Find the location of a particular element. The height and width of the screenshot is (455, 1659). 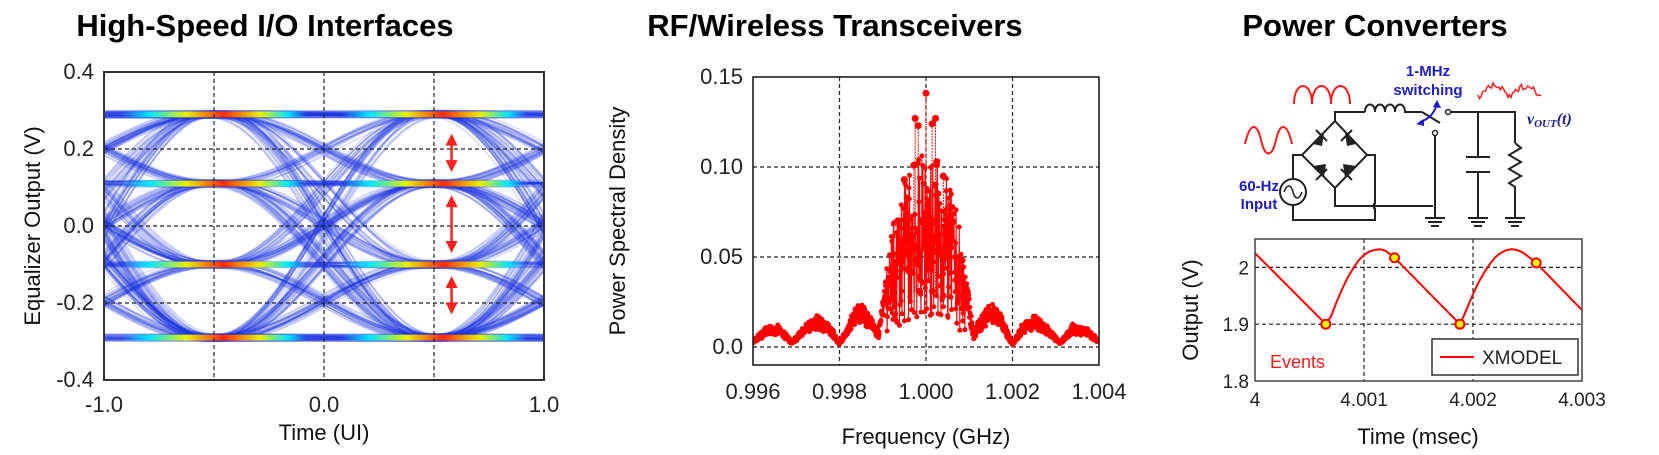

switch-arrowtail-icon is located at coordinates (1420, 122).